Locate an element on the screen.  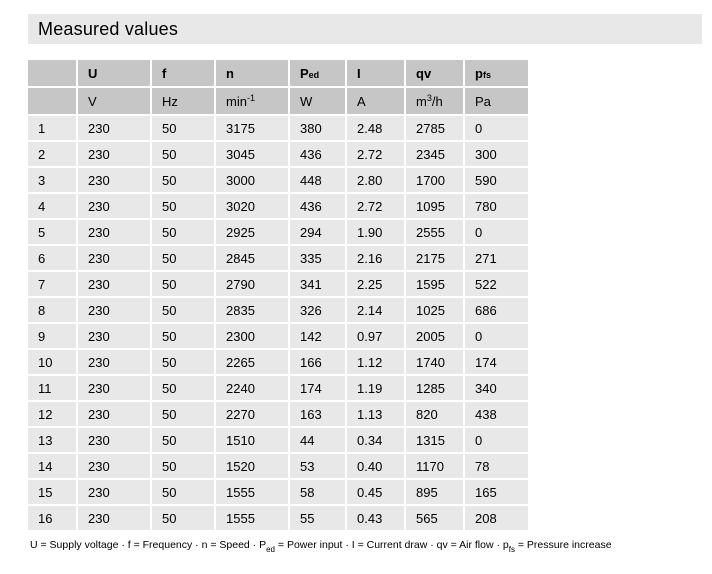
data-cell-n: 2300 is located at coordinates (252, 336).